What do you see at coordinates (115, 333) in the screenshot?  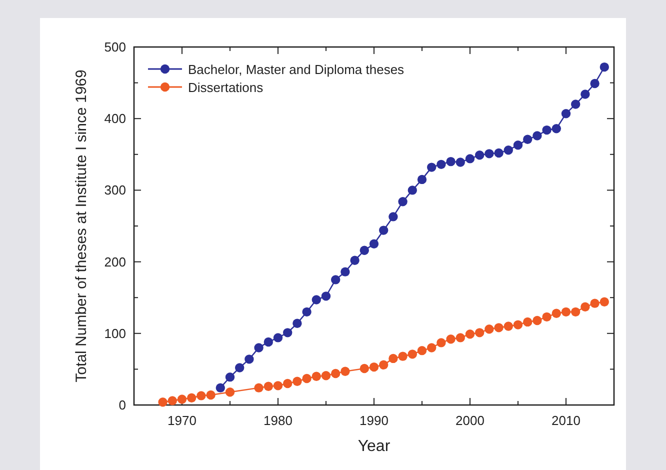 I see `y-tick-label: 100` at bounding box center [115, 333].